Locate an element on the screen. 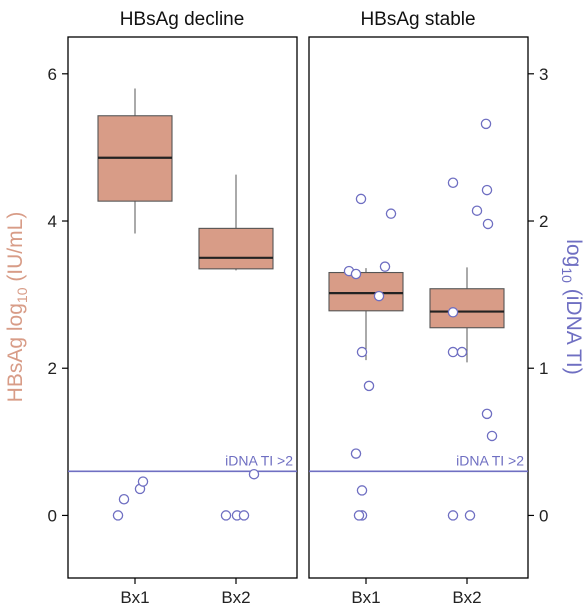 This screenshot has width=583, height=606. y-left-tick-label: 4 is located at coordinates (52, 221).